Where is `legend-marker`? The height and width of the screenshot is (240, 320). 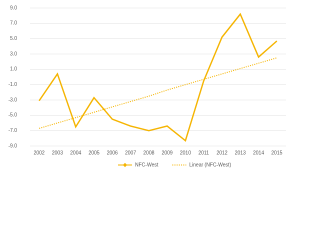 legend-marker is located at coordinates (125, 165).